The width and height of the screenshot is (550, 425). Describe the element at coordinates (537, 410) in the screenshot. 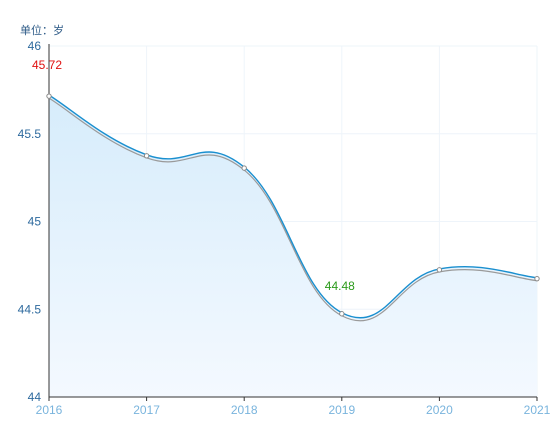

I see `x-tick-label: 2021` at that location.